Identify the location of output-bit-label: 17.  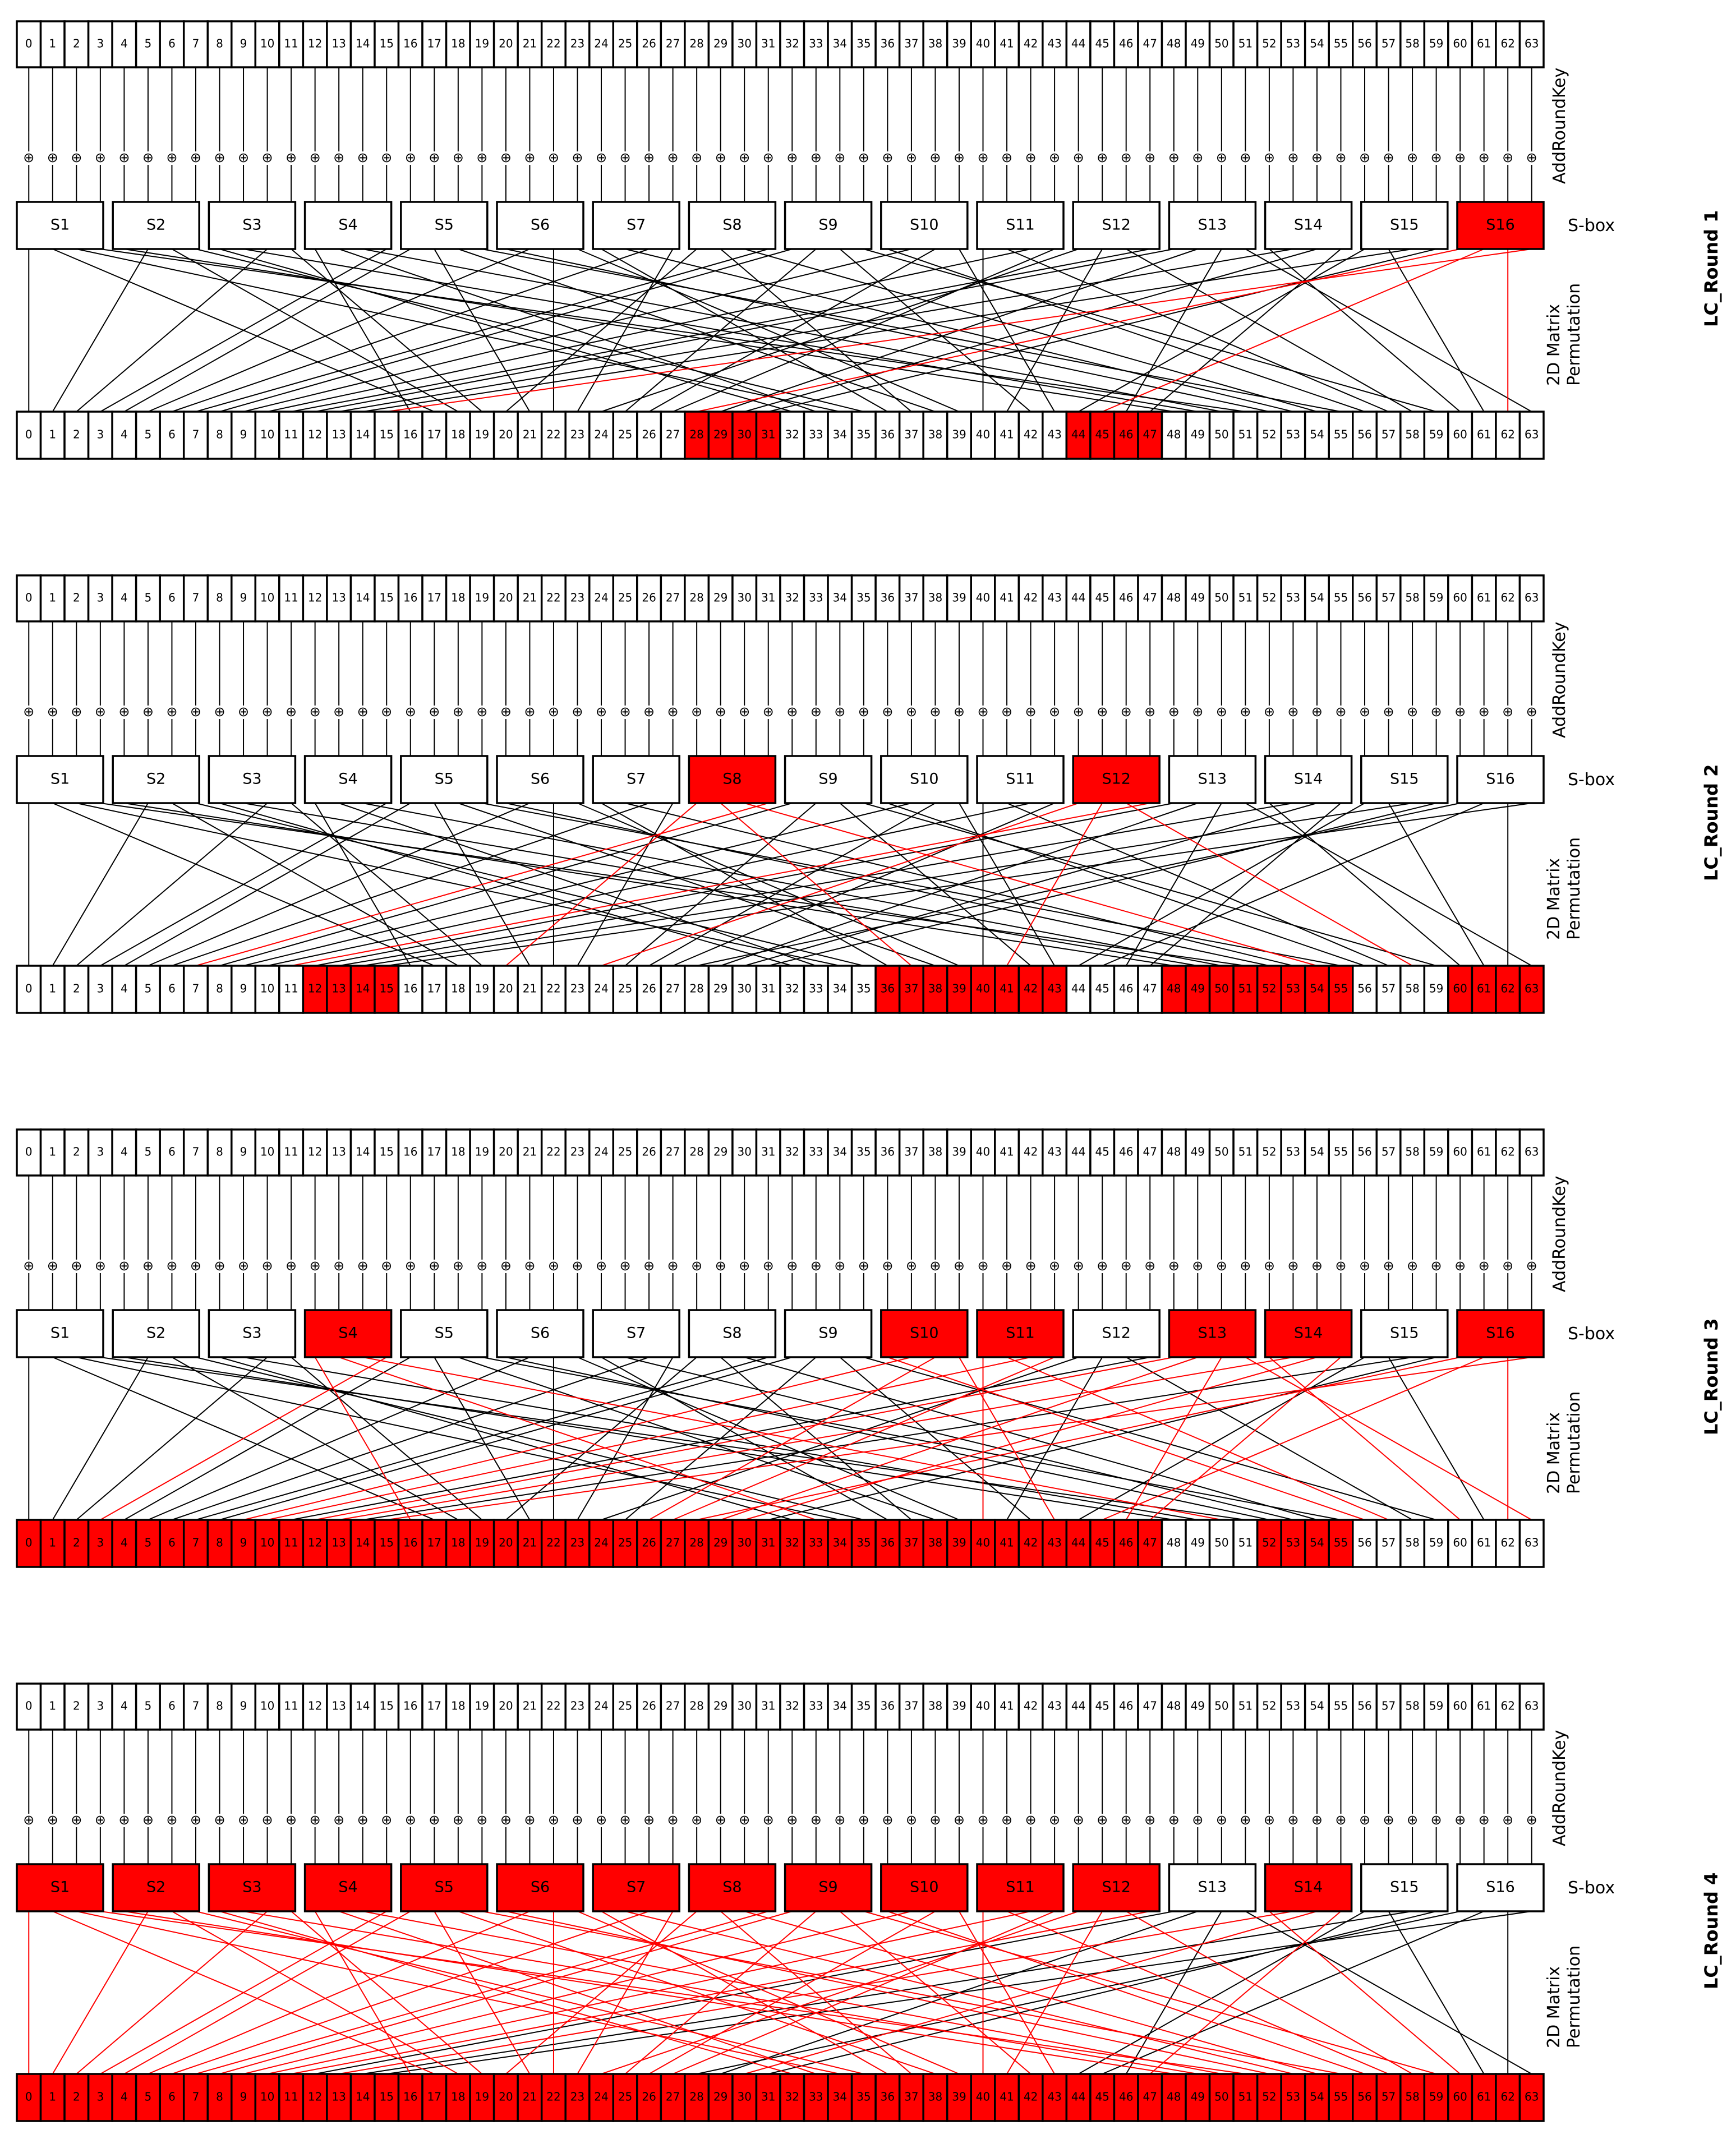
(434, 1543).